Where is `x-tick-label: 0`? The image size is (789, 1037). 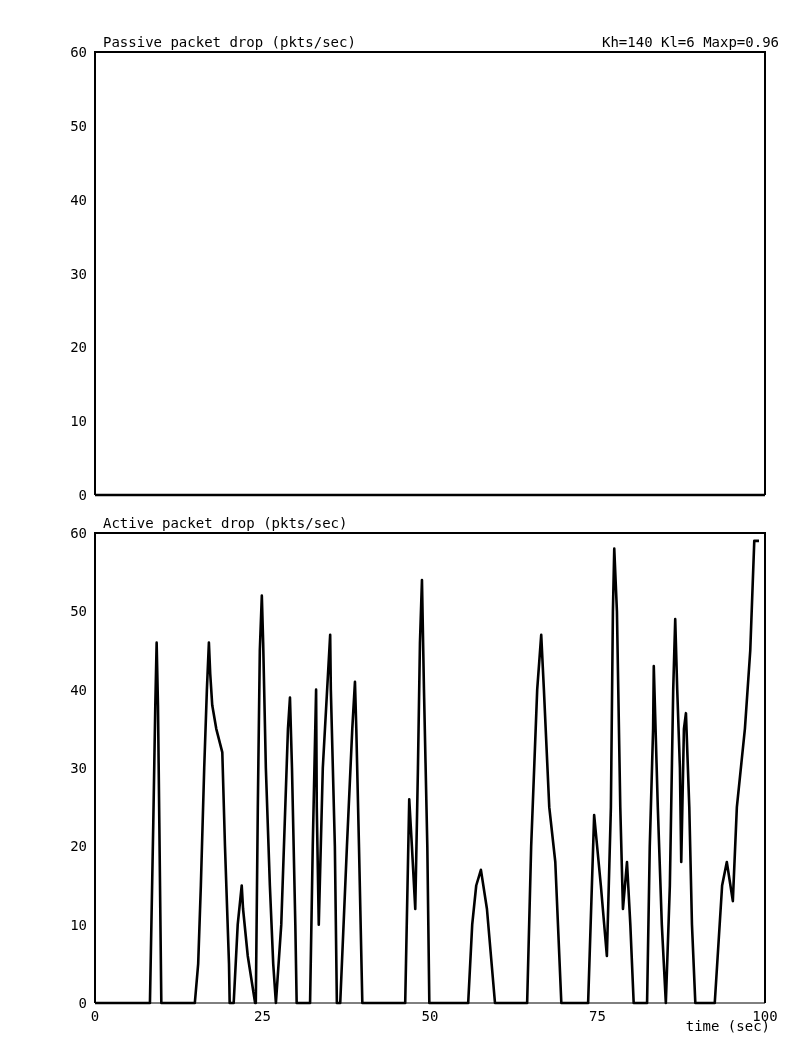 x-tick-label: 0 is located at coordinates (95, 1016).